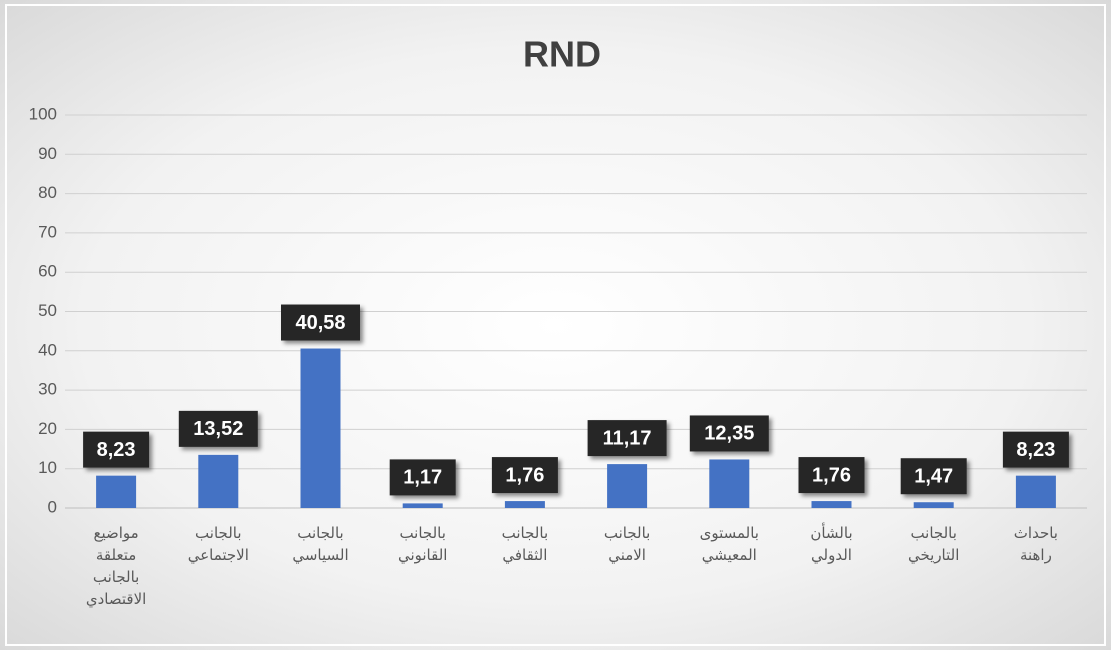  What do you see at coordinates (47, 467) in the screenshot?
I see `y-tick-label: 10` at bounding box center [47, 467].